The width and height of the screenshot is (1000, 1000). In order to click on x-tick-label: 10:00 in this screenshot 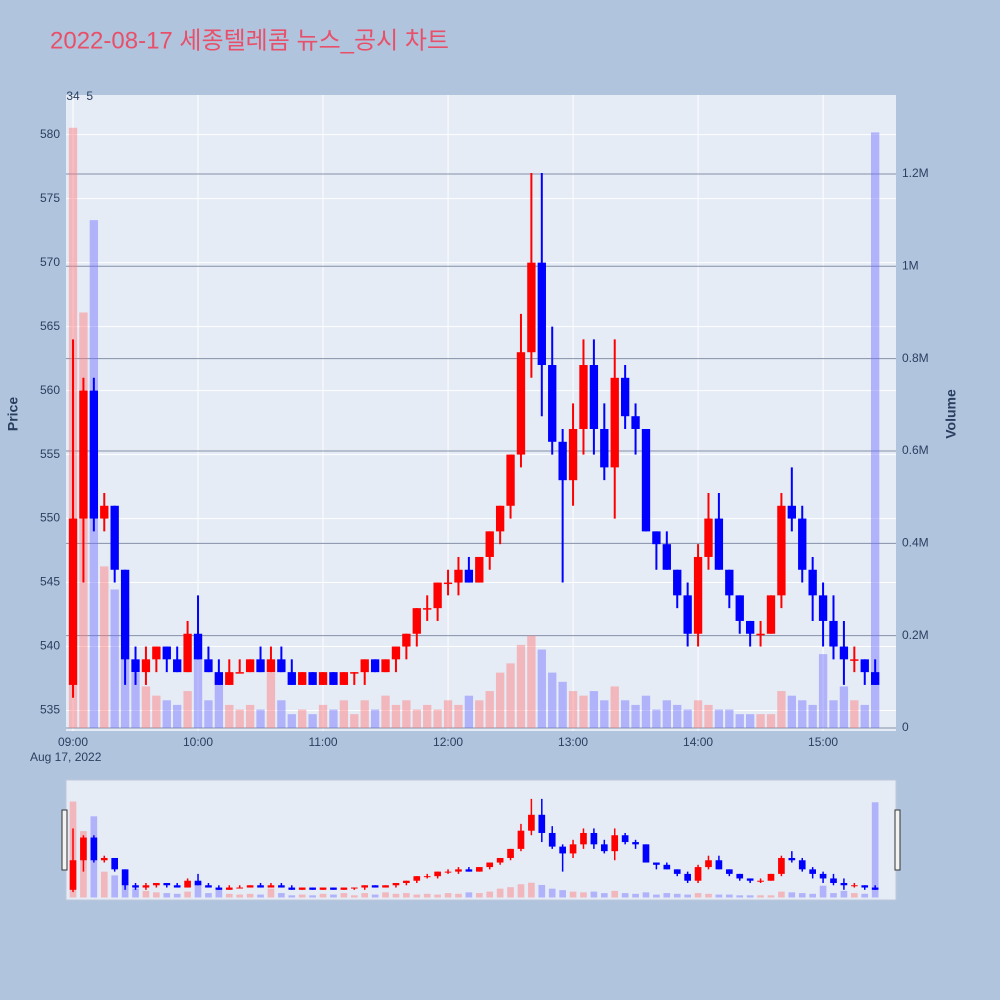, I will do `click(198, 742)`.